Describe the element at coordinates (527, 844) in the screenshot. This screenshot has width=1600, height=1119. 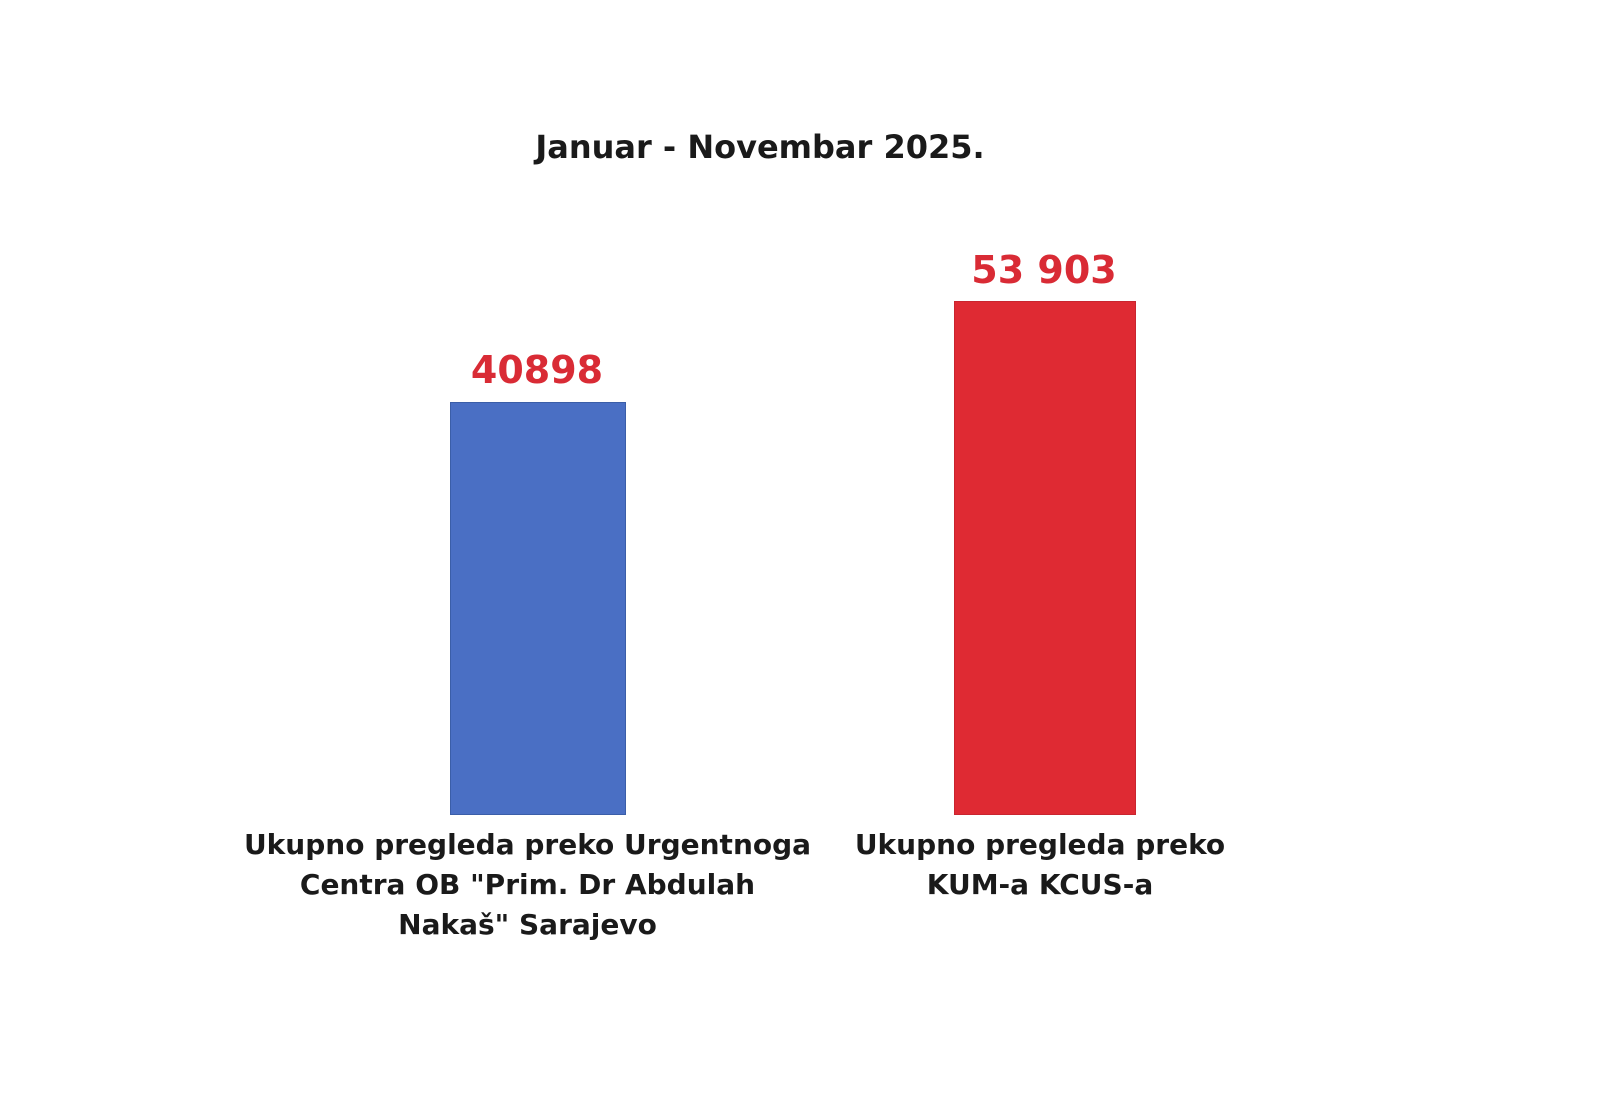
I see `category-label-1-line-1: Ukupno pregleda preko Urgentnoga` at that location.